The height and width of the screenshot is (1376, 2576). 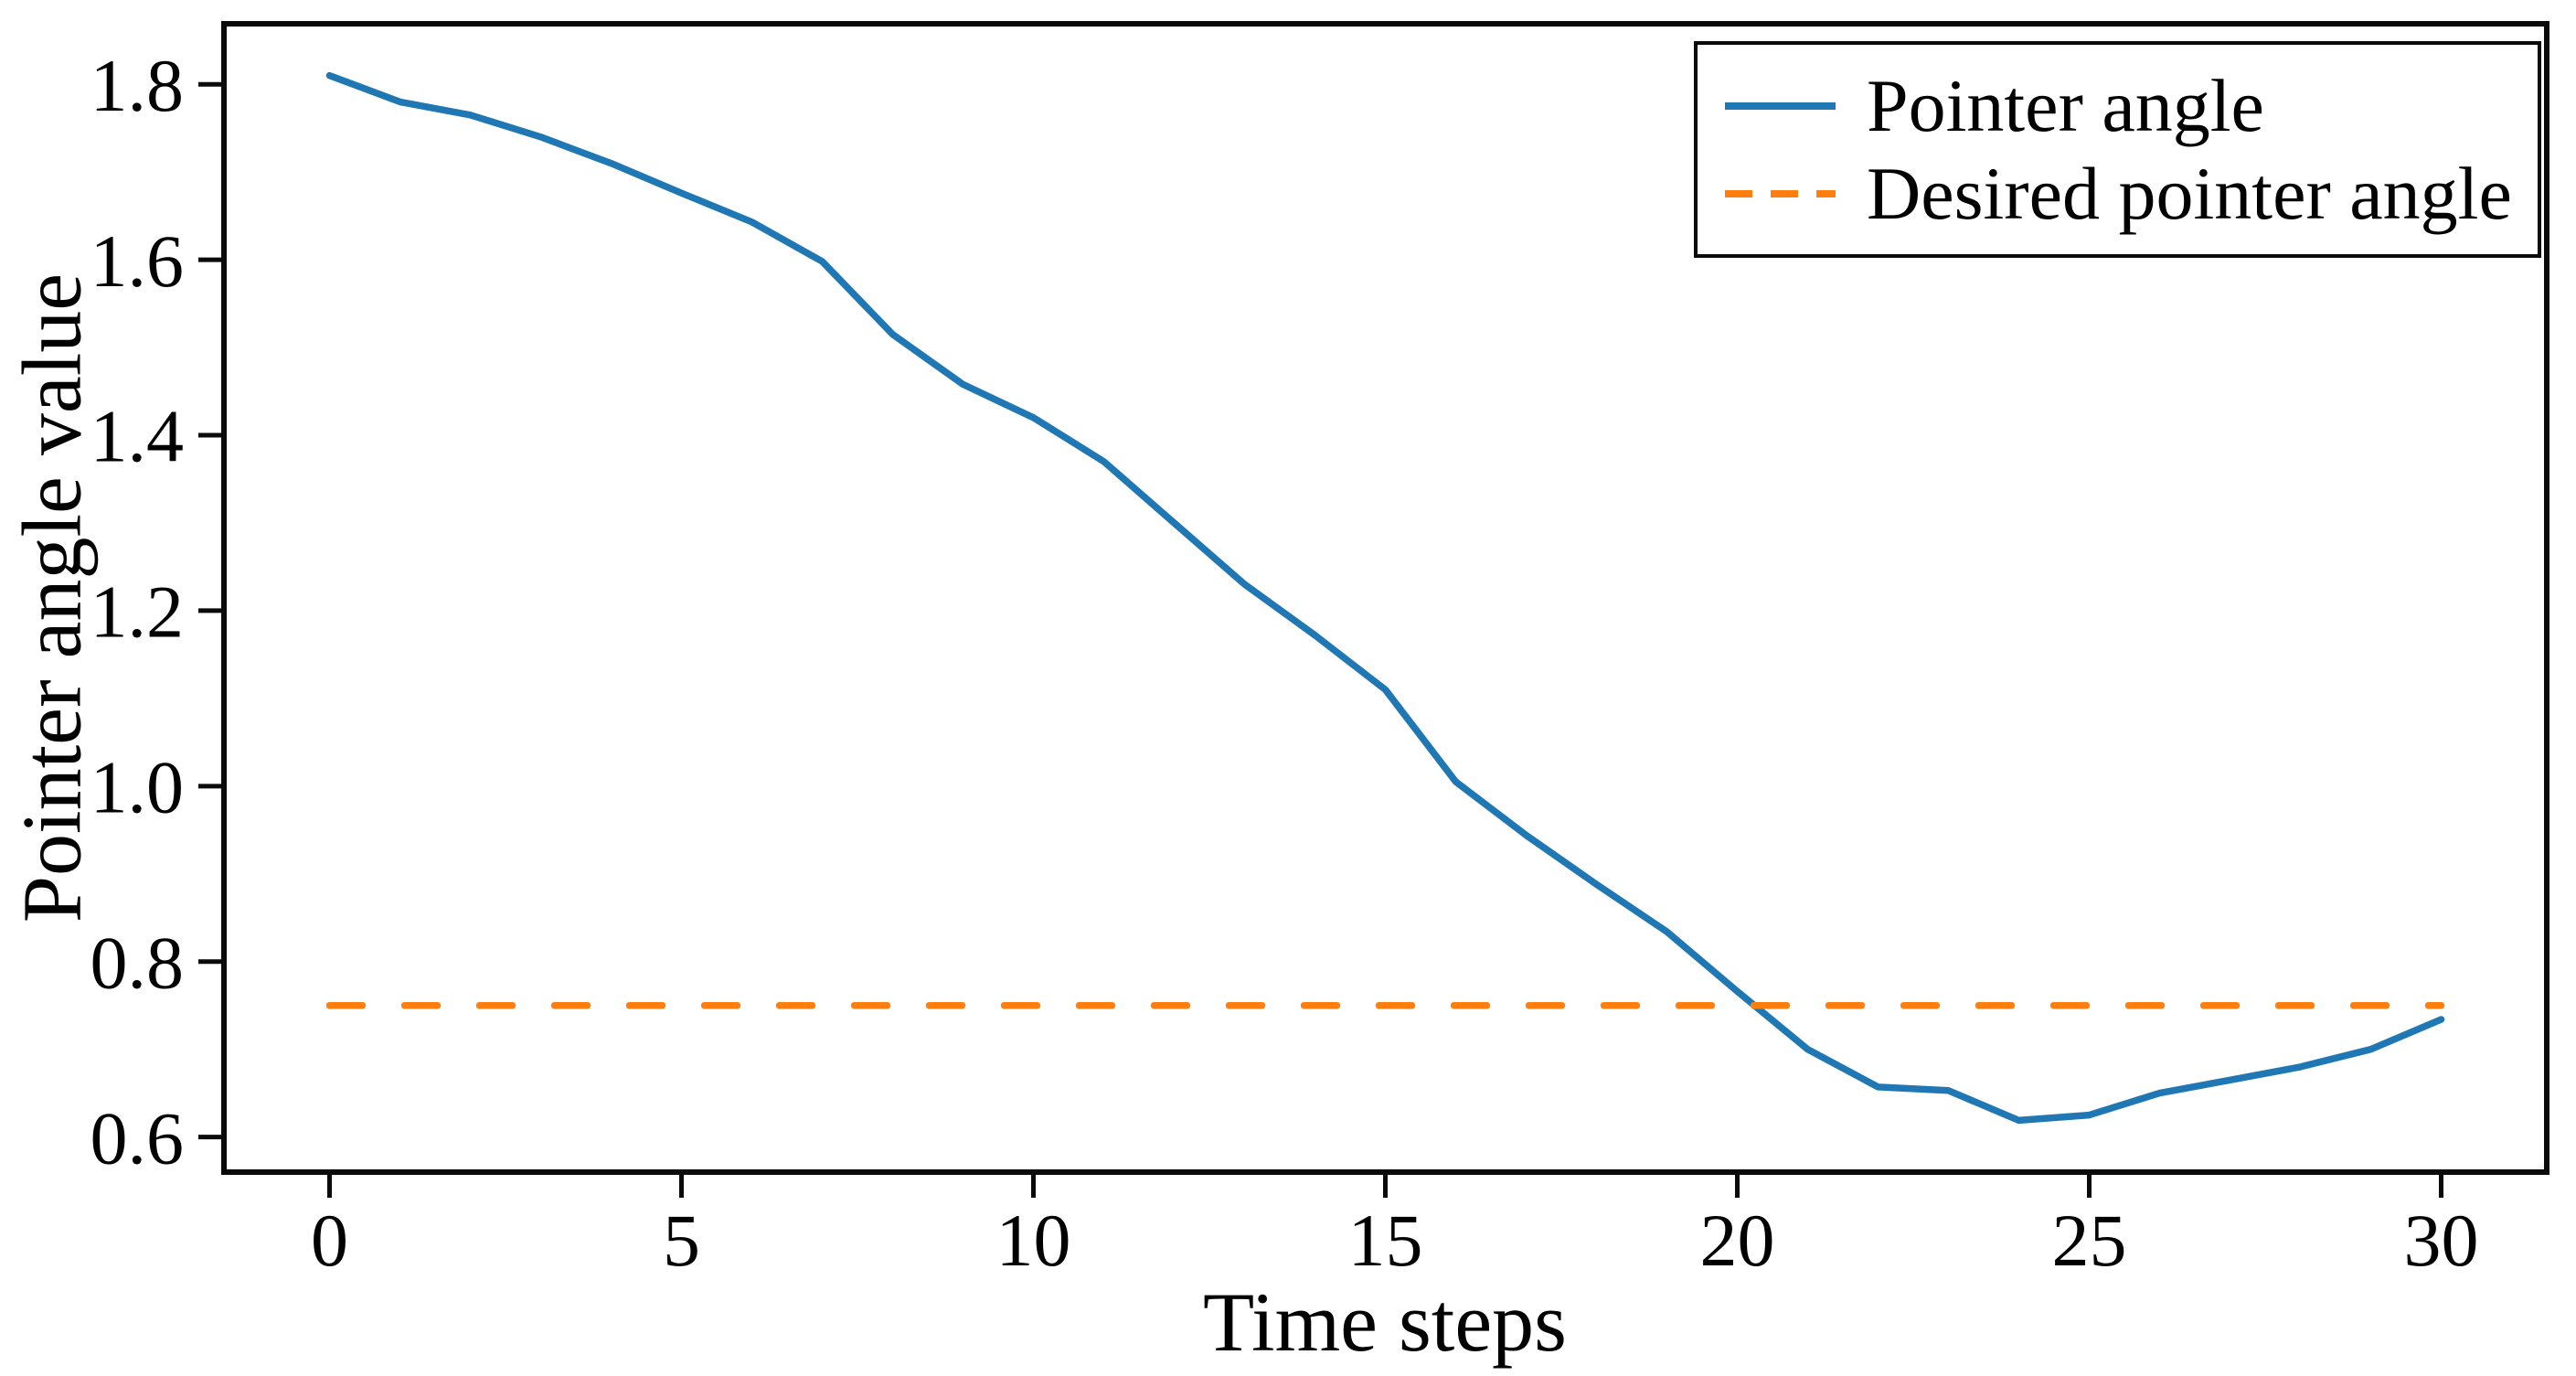 What do you see at coordinates (681, 1240) in the screenshot?
I see `x-tick-label: 5` at bounding box center [681, 1240].